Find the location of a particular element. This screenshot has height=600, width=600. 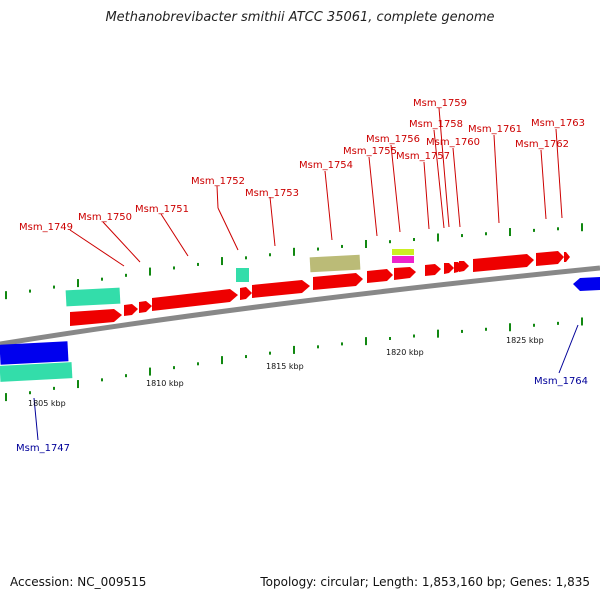

gene-label-msm-1758: Msm_1758 is located at coordinates (436, 124).